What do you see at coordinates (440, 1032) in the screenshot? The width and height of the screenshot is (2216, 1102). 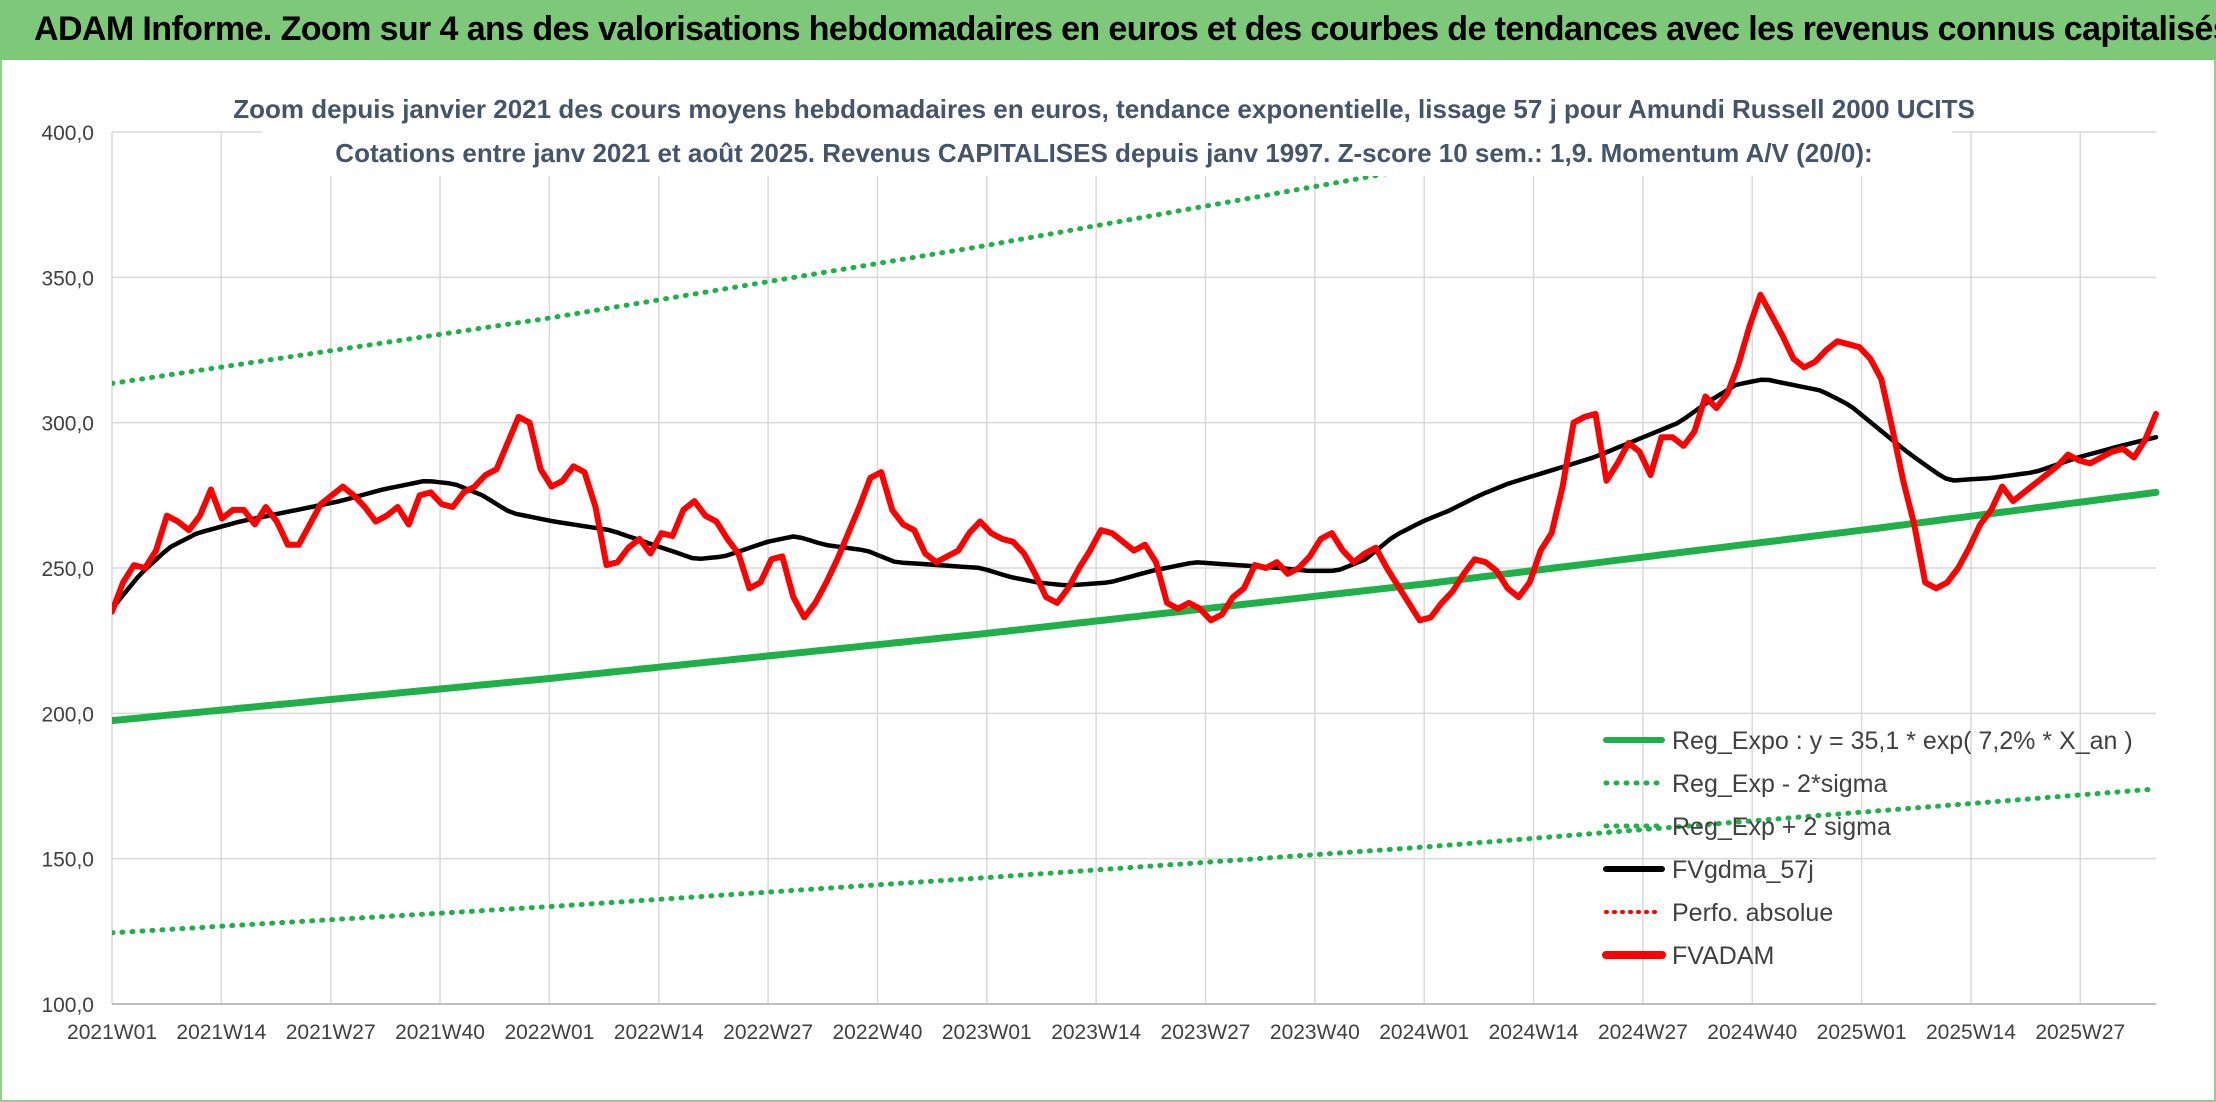 I see `x-tick-label: 2021W40` at bounding box center [440, 1032].